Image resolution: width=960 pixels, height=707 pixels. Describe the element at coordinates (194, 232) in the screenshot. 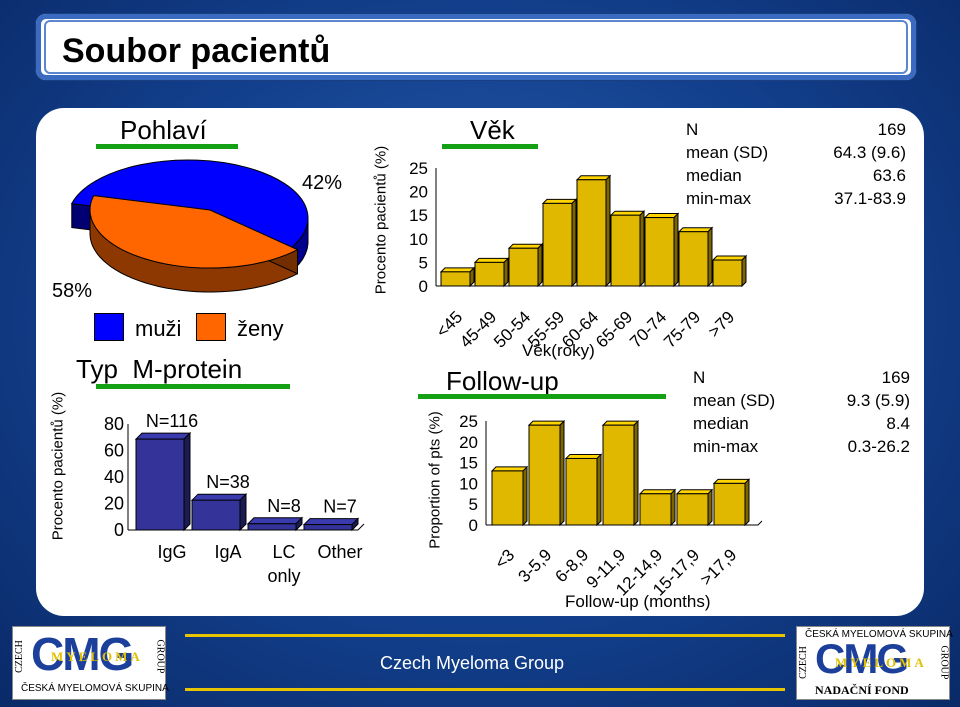

I see `pie-slice-ženy` at that location.